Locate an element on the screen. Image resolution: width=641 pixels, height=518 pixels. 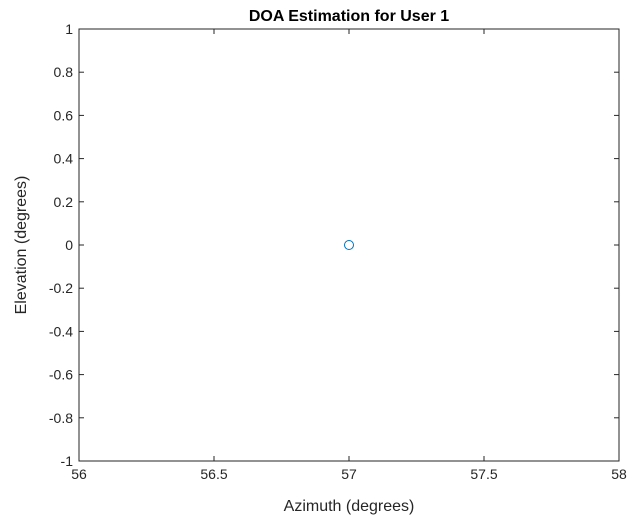
marks-layer is located at coordinates (349, 245).